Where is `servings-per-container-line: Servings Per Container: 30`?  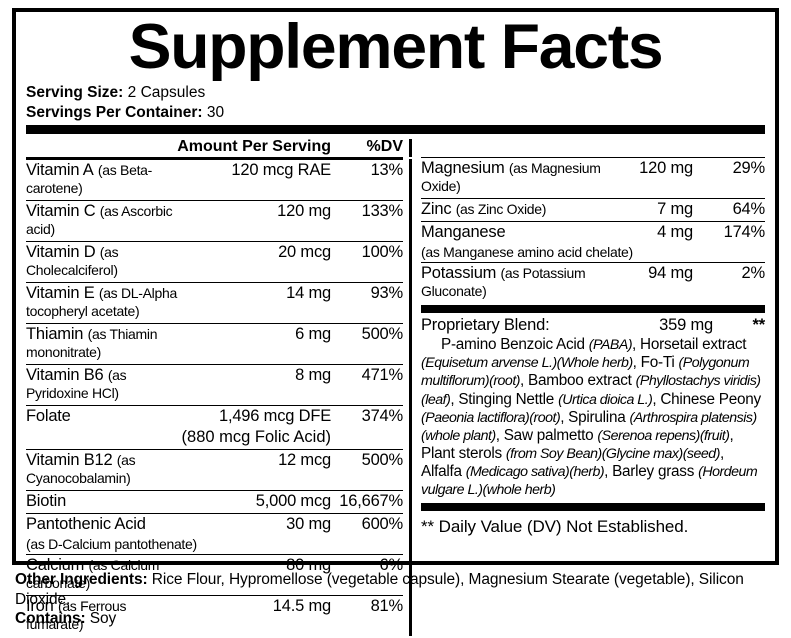 servings-per-container-line: Servings Per Container: 30 is located at coordinates (395, 113).